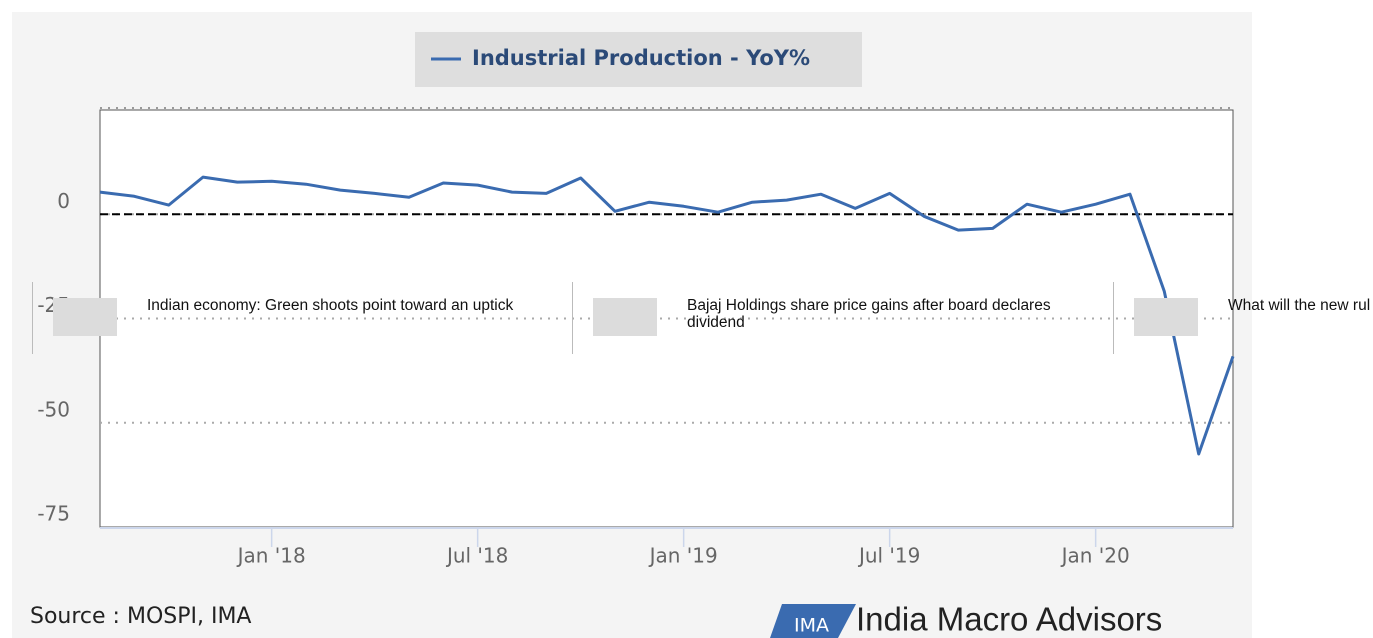 Image resolution: width=1373 pixels, height=638 pixels. I want to click on x-tick-label: Jan '18, so click(271, 556).